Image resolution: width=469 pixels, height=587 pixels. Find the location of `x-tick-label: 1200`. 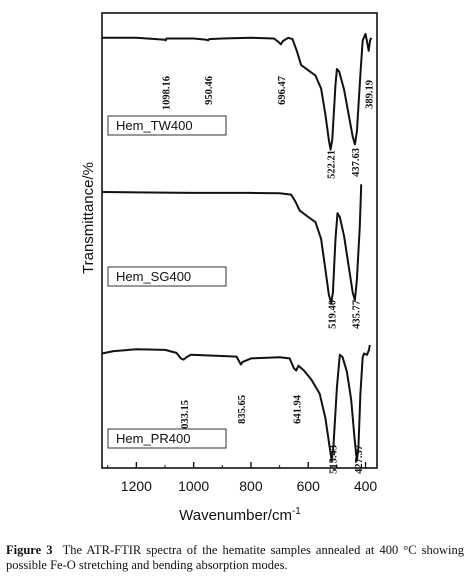

x-tick-label: 1200 is located at coordinates (136, 486).